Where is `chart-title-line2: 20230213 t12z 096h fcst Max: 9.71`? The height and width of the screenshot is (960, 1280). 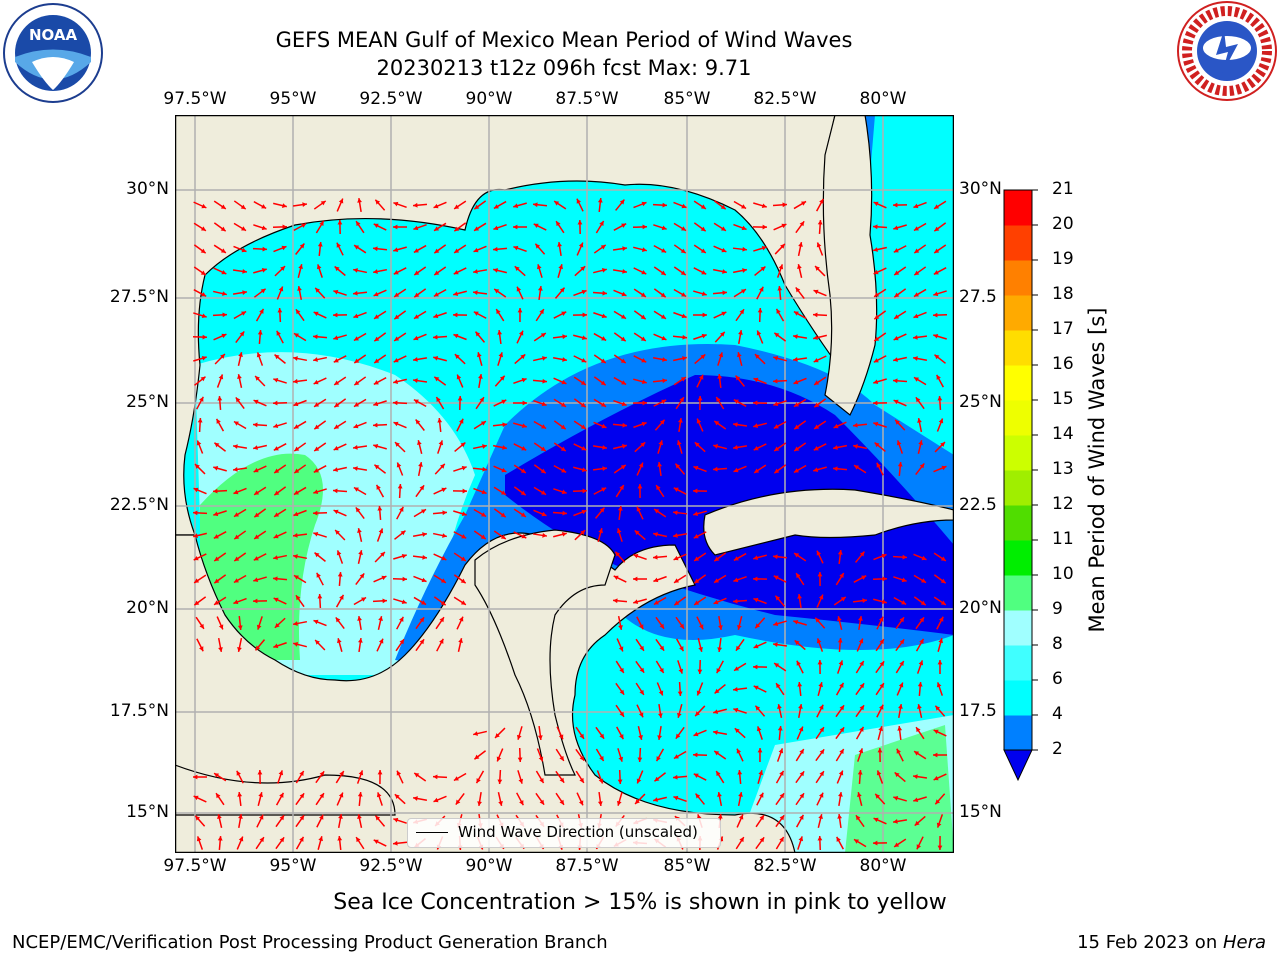 chart-title-line2: 20230213 t12z 096h fcst Max: 9.71 is located at coordinates (564, 68).